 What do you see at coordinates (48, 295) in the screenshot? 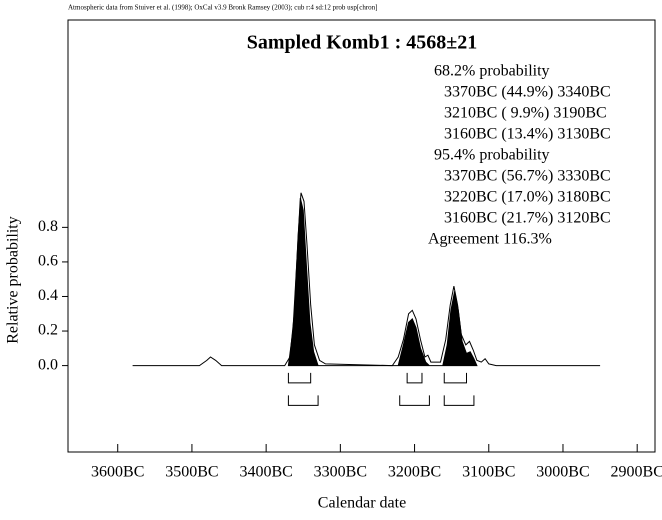
I see `y-tick-label: 0.4` at bounding box center [48, 295].